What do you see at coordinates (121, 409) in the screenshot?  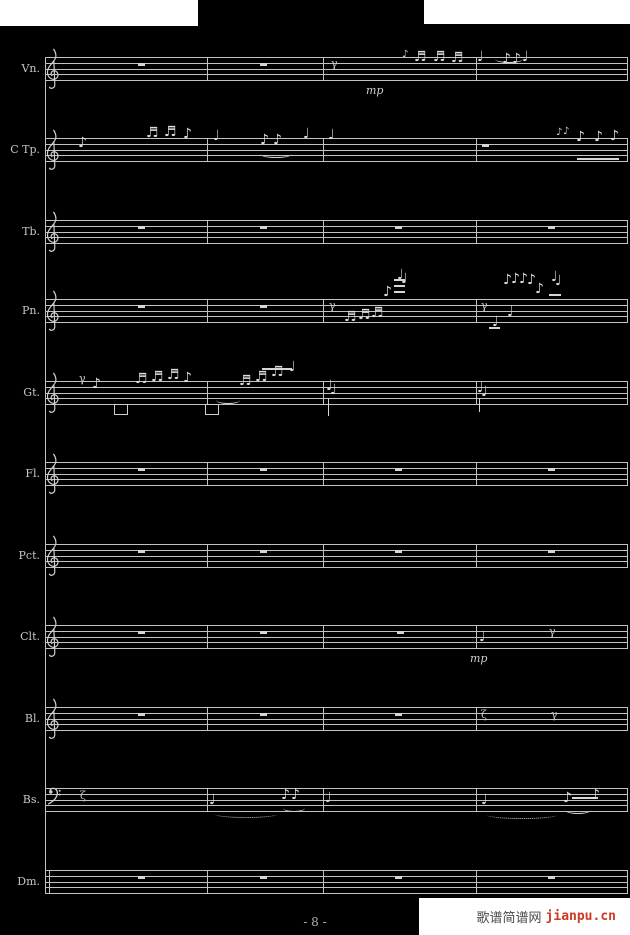 I see `fret-box` at bounding box center [121, 409].